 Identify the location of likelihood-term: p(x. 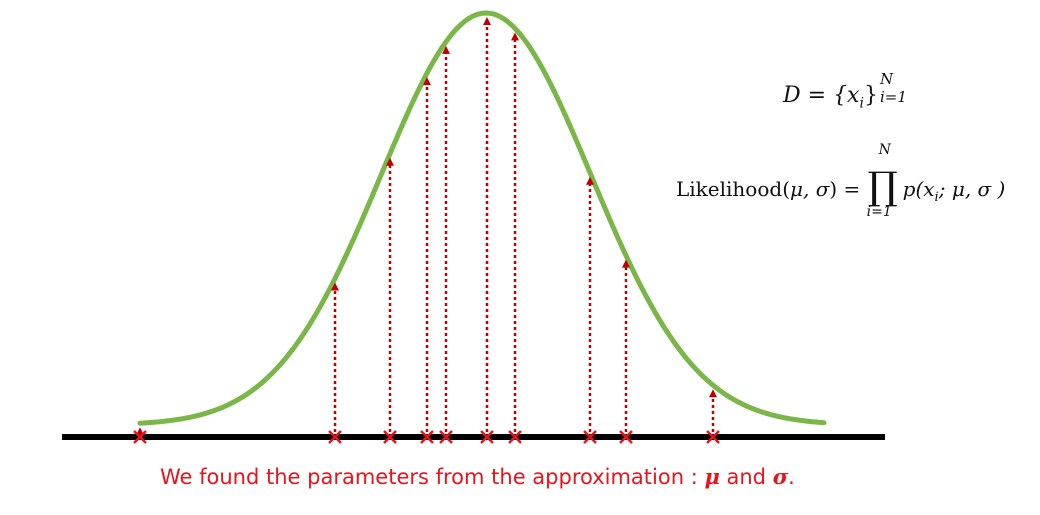
(918, 189).